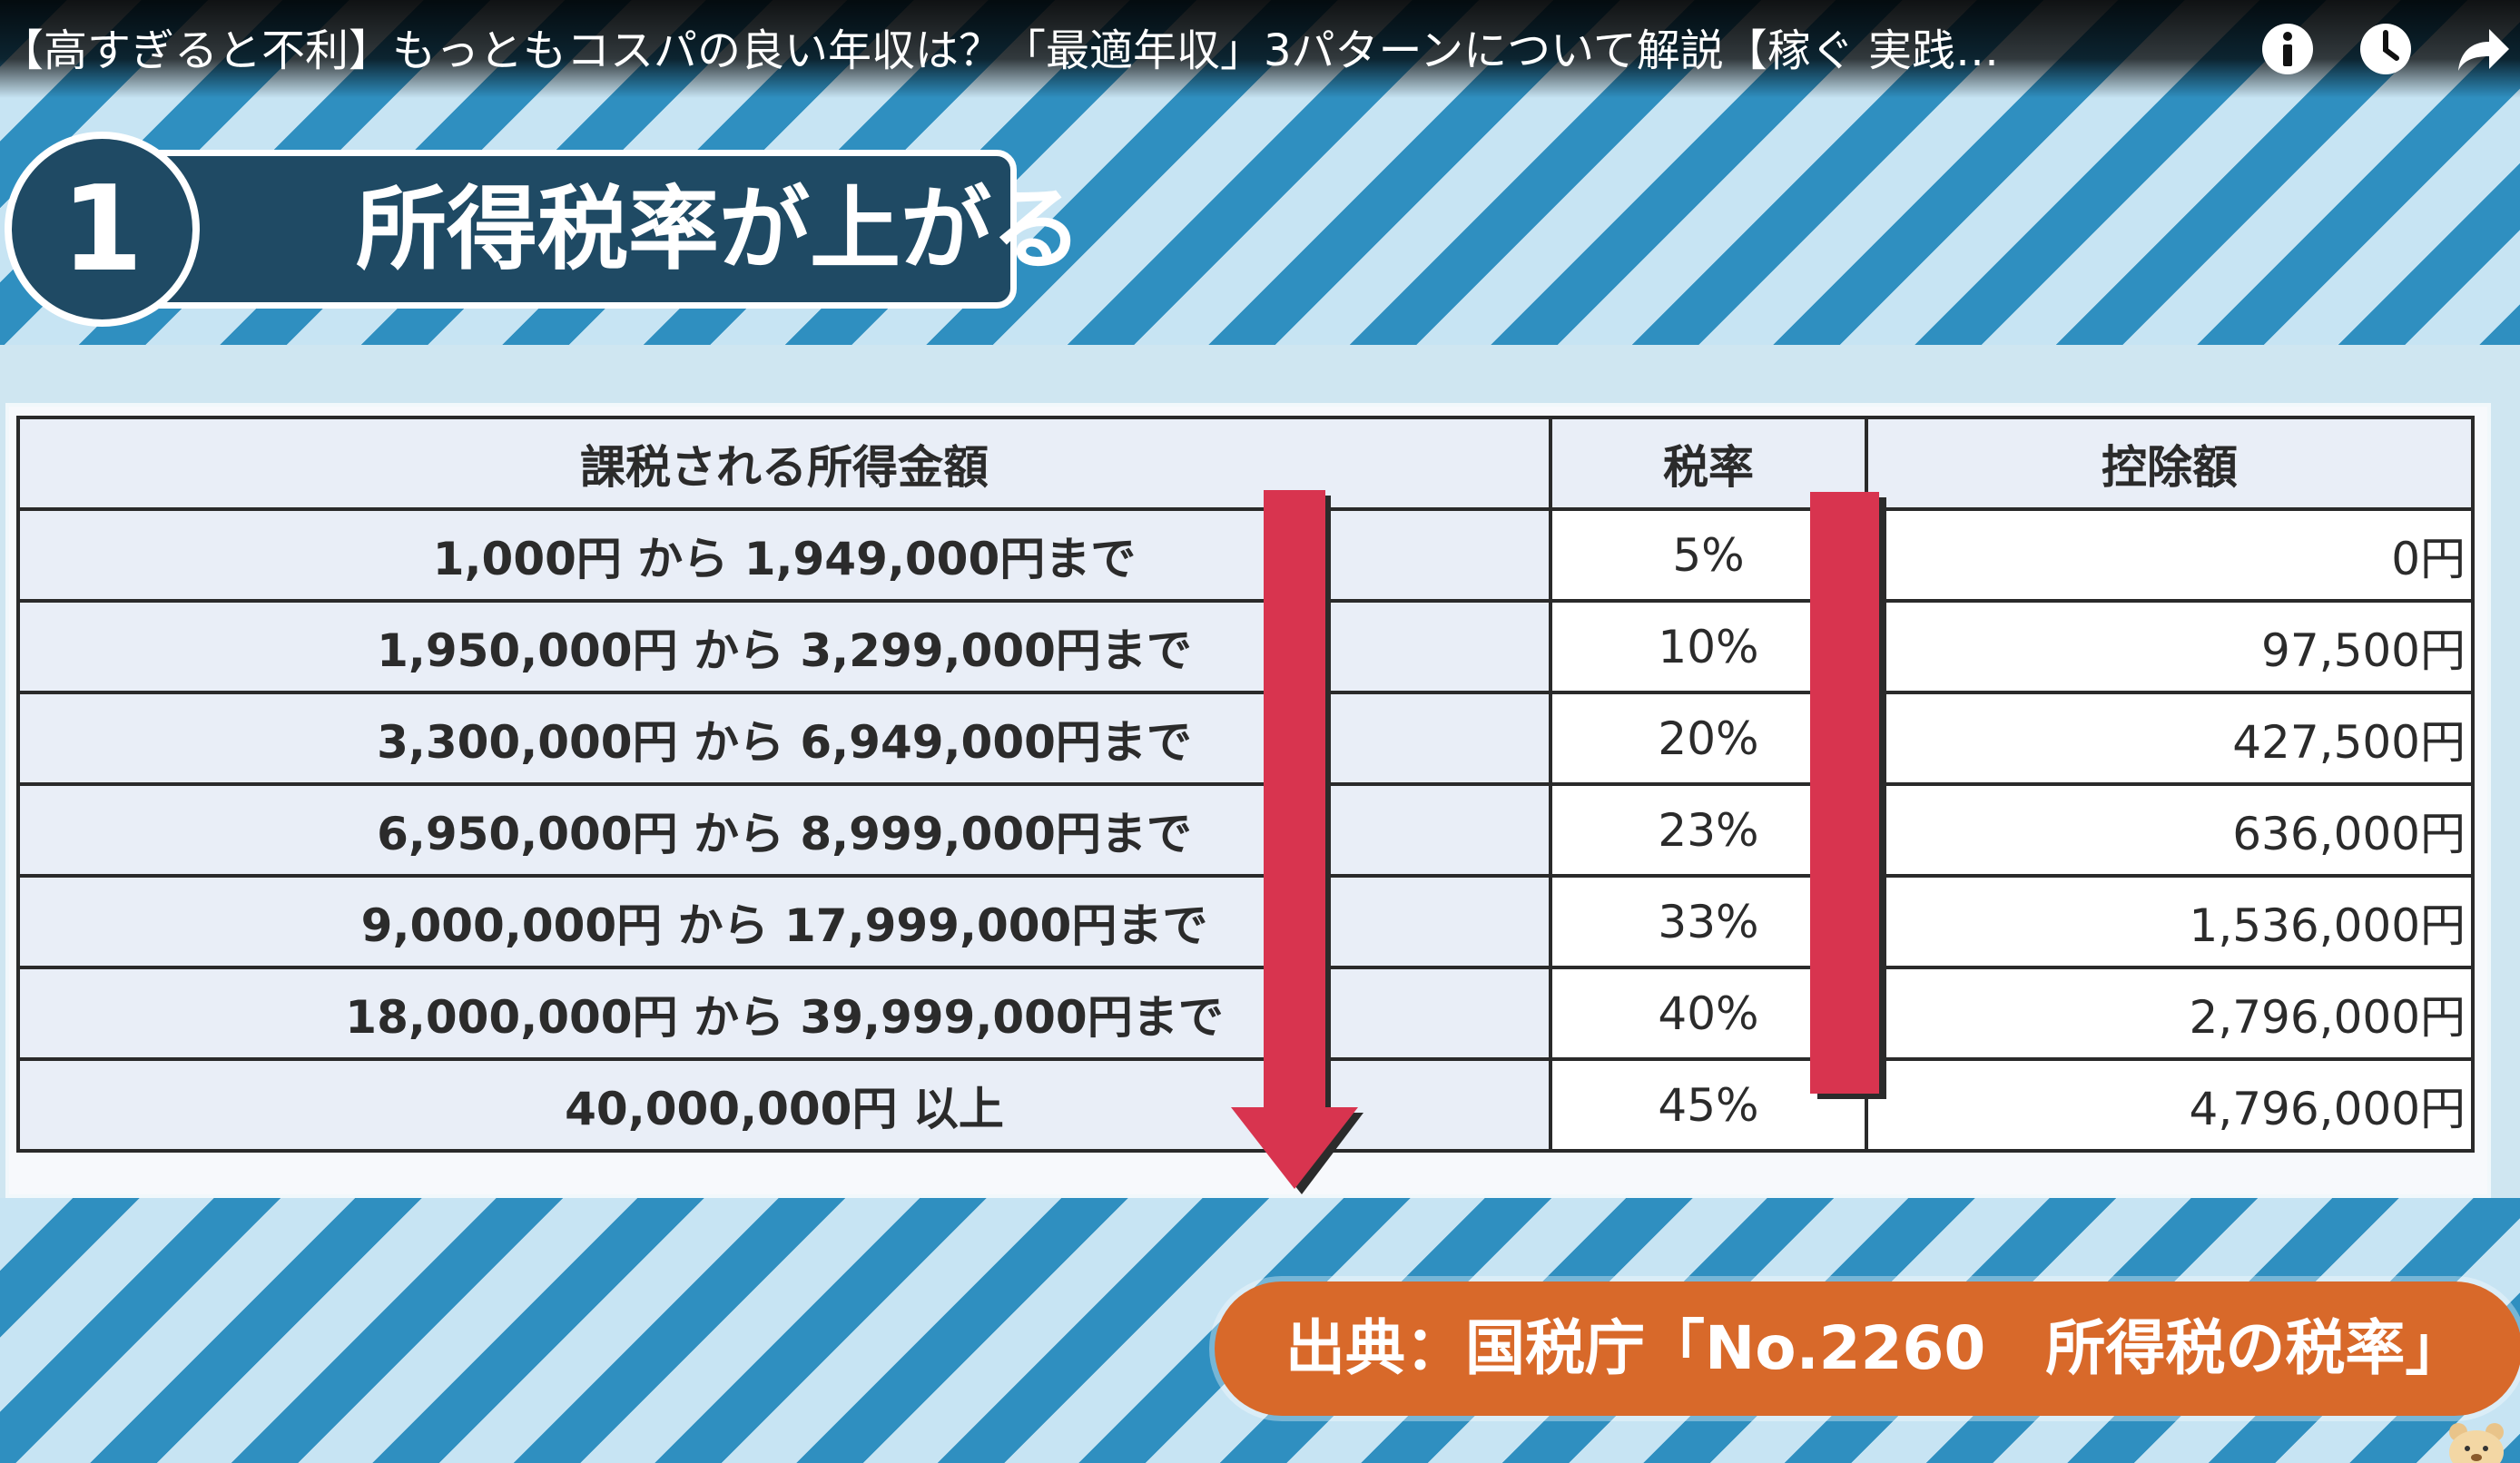  What do you see at coordinates (719, 229) in the screenshot?
I see `heading-text: 所得税率が上がる` at bounding box center [719, 229].